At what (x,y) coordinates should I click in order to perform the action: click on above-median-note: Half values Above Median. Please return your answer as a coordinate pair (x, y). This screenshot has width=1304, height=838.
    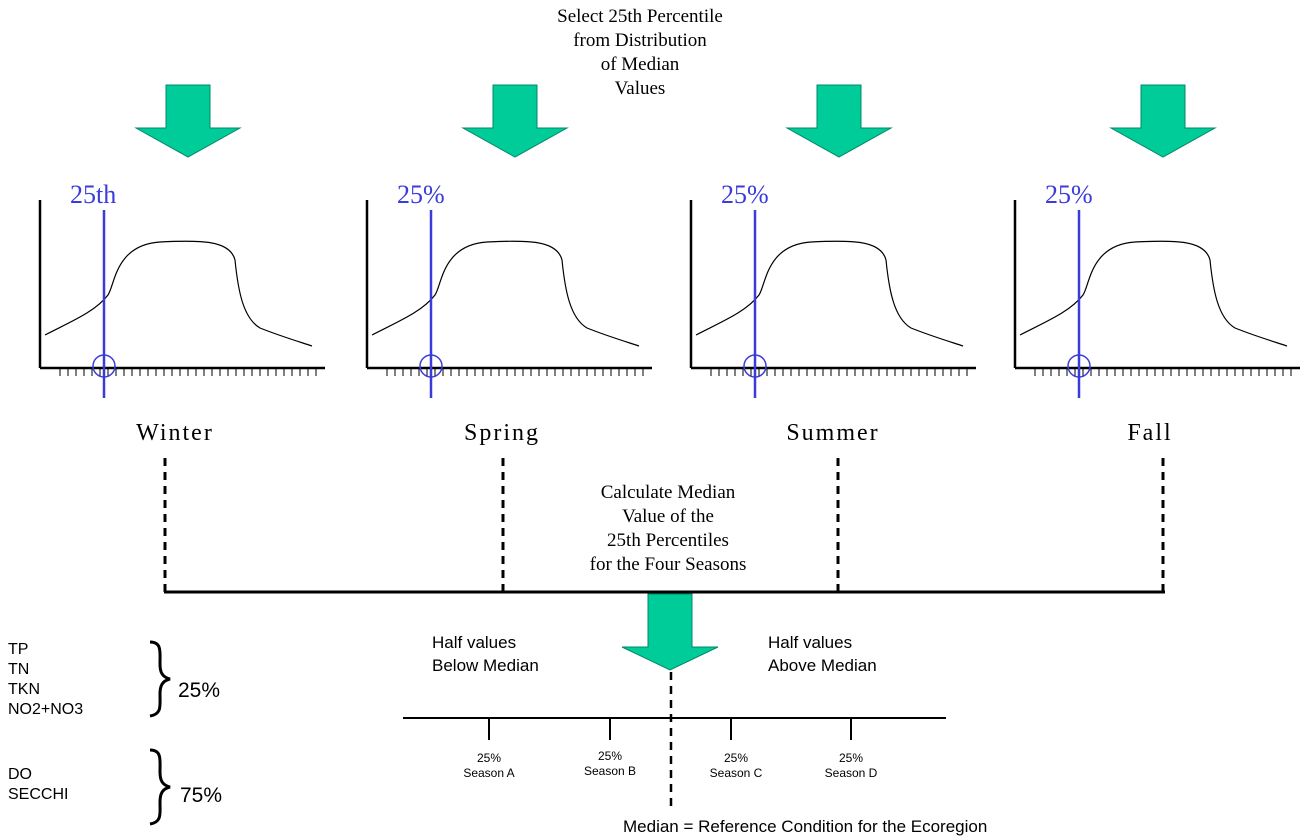
    Looking at the image, I should click on (822, 654).